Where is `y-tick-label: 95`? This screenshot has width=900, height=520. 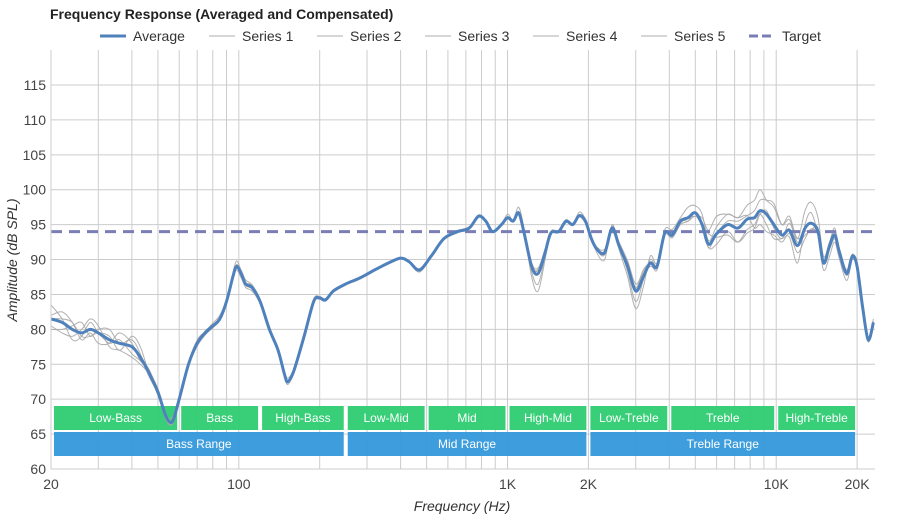
y-tick-label: 95 is located at coordinates (38, 225).